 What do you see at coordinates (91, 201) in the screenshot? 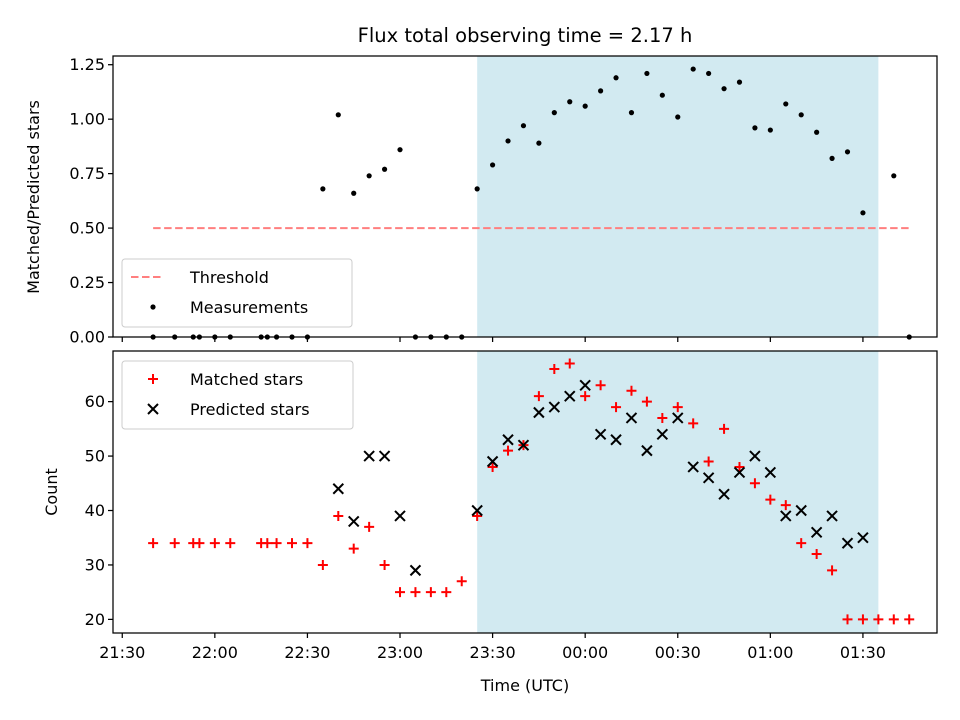
I see `y-axis-ticks-top: 0.00 0.25 0.50 0.75 1.00 1.25` at bounding box center [91, 201].